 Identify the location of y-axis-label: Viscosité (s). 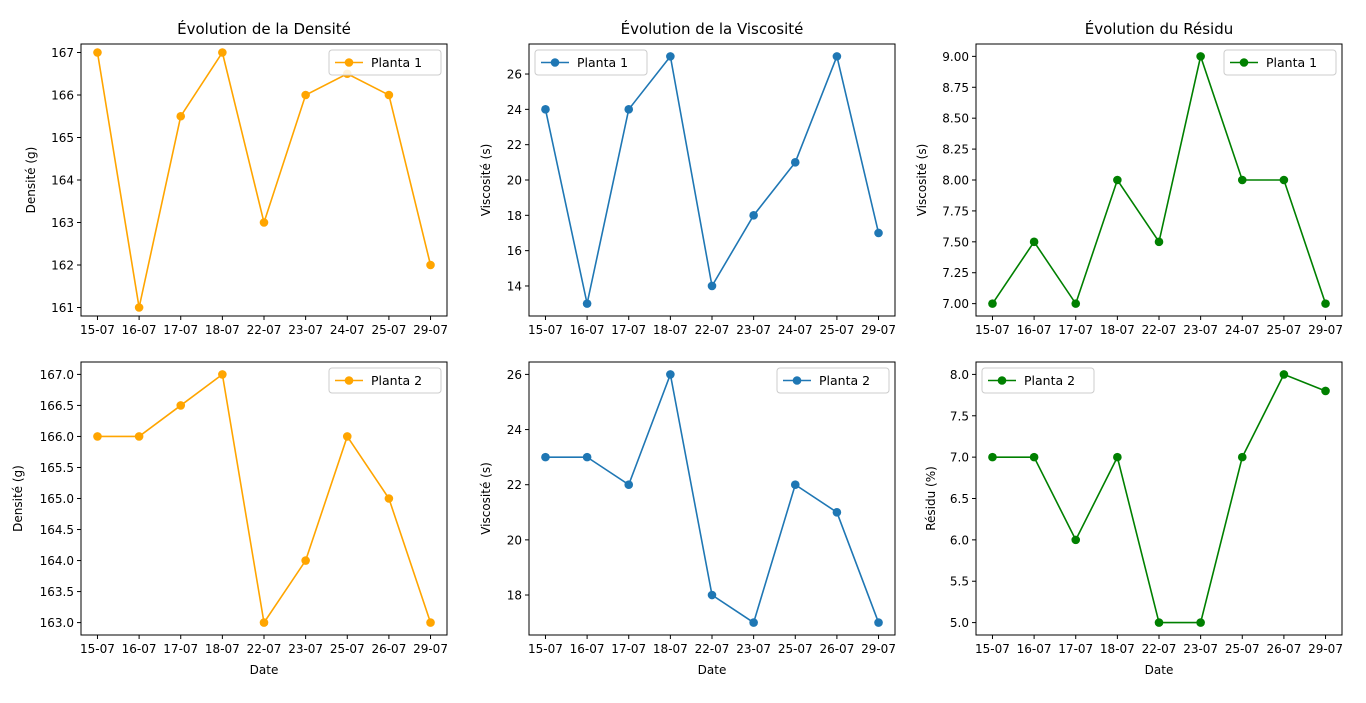
(922, 180).